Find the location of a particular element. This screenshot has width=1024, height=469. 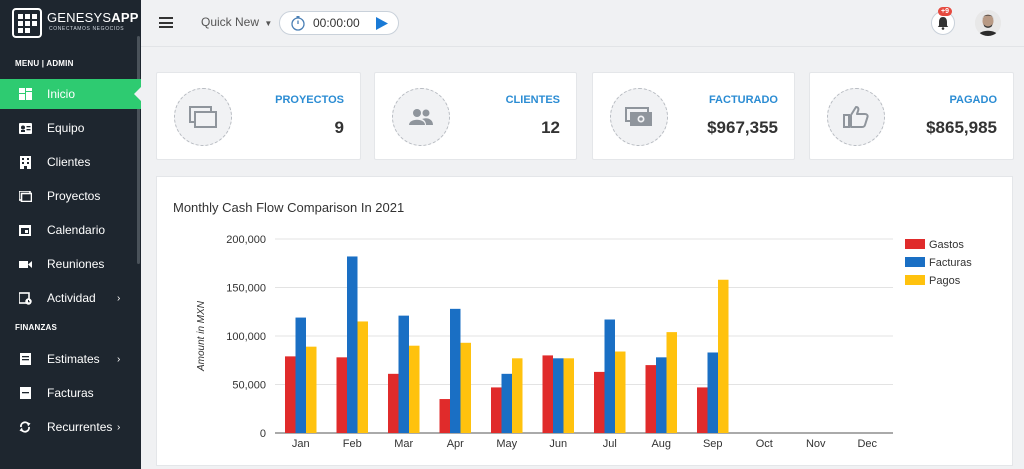

stat-value: 12 is located at coordinates (550, 127).